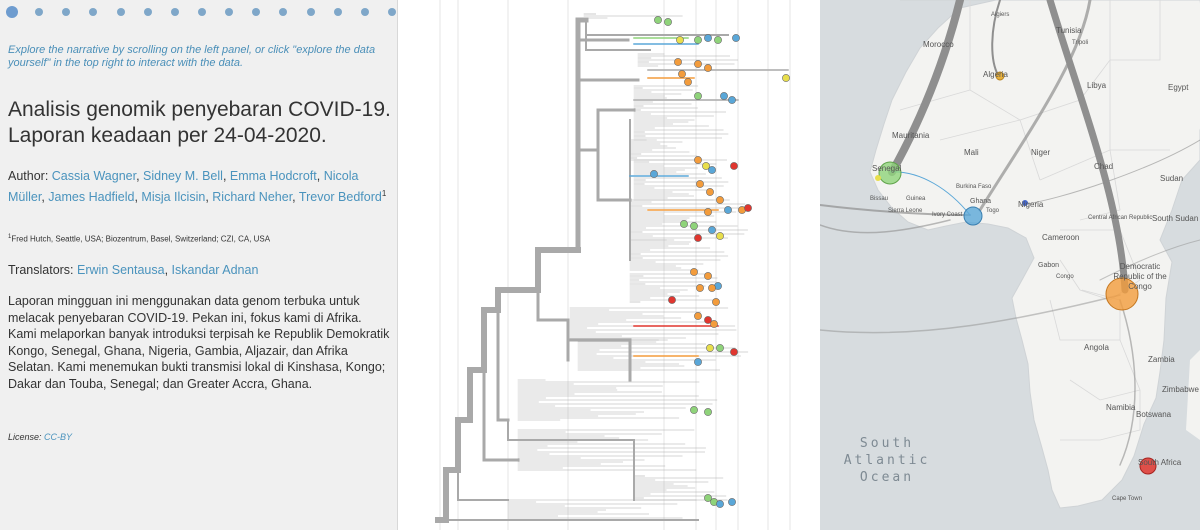  What do you see at coordinates (10, 237) in the screenshot?
I see `affiliation-mark: 1` at bounding box center [10, 237].